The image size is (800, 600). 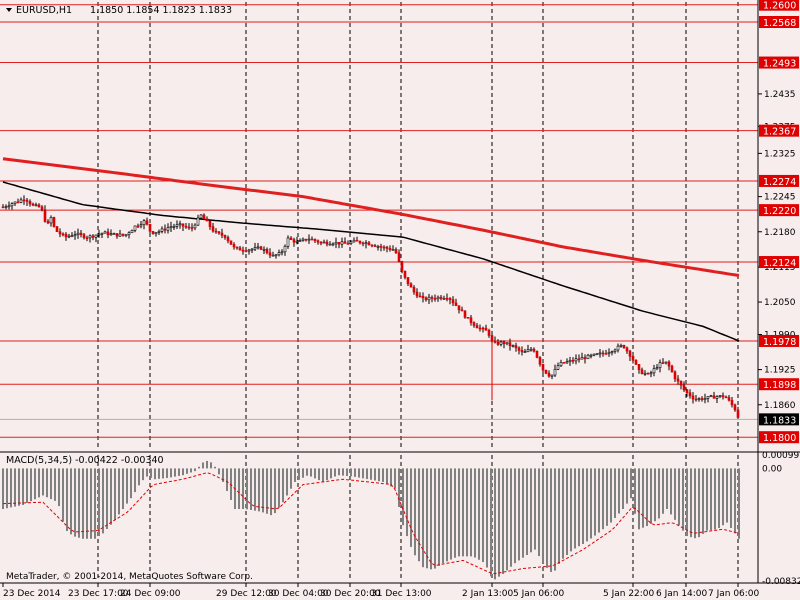 What do you see at coordinates (779, 263) in the screenshot?
I see `level-tag-label: 1.2124` at bounding box center [779, 263].